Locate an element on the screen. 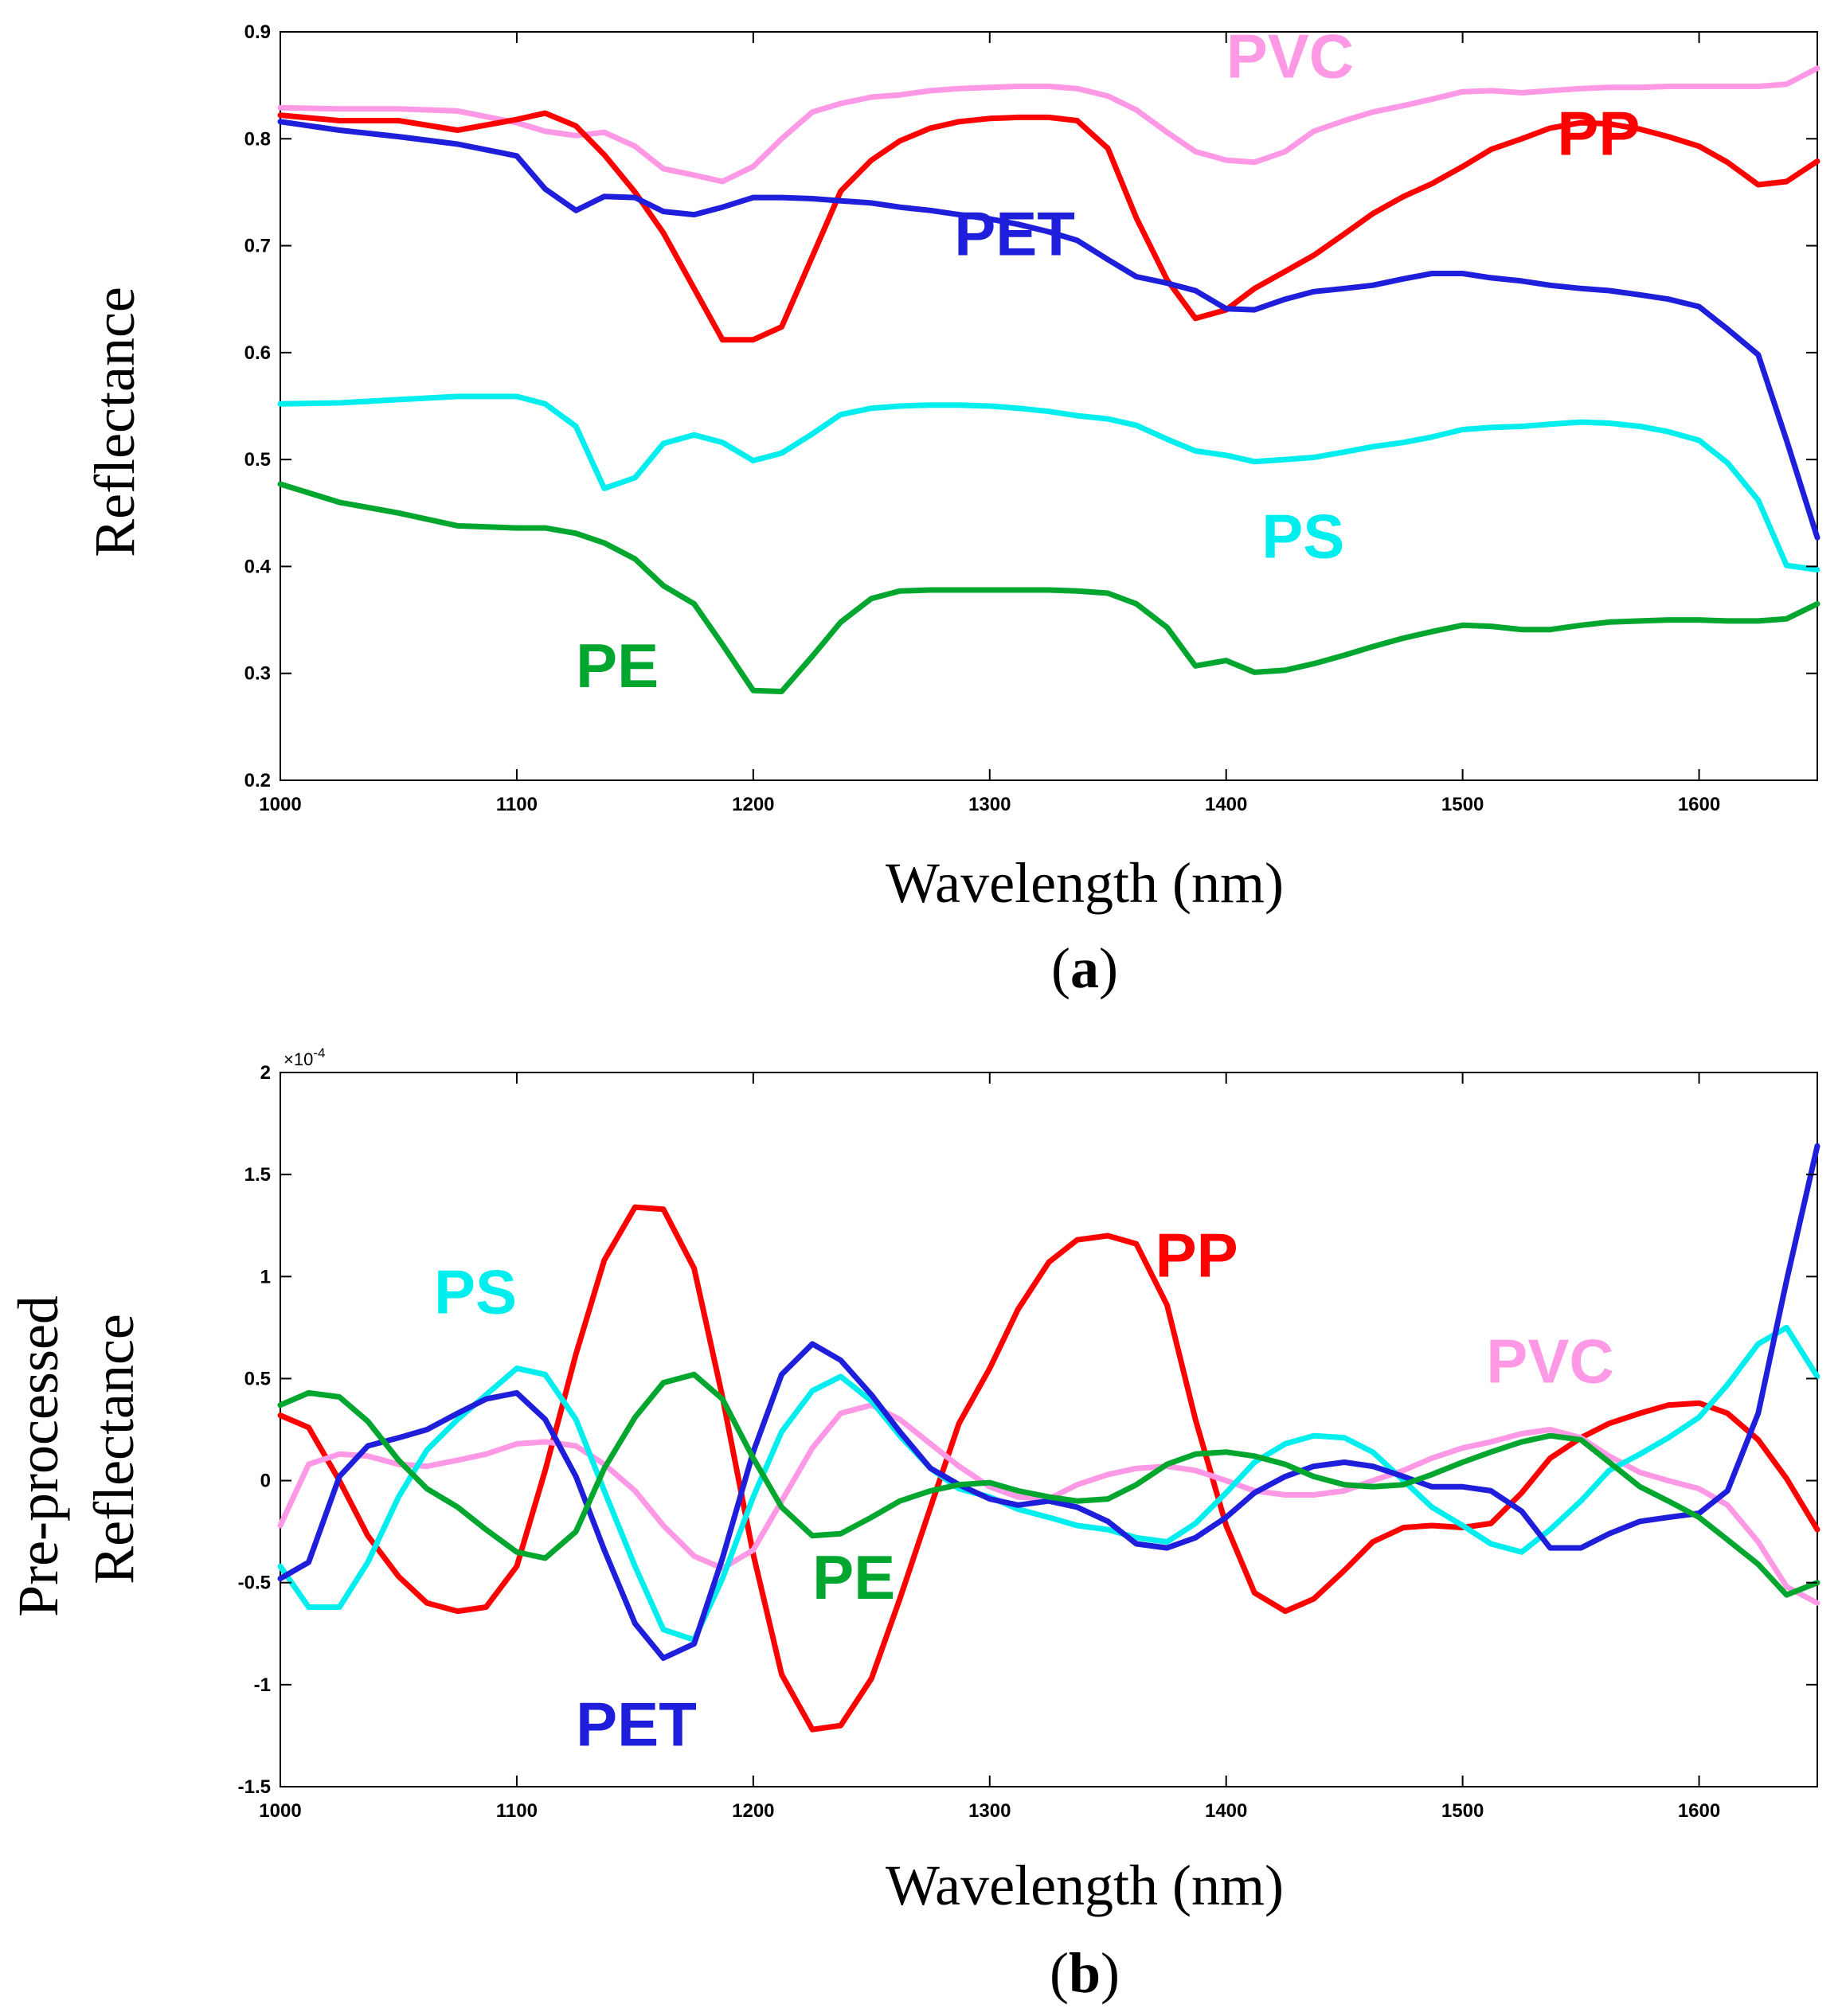 This screenshot has height=2016, width=1842. panel-b-y-tick-label: 0 is located at coordinates (265, 1481).